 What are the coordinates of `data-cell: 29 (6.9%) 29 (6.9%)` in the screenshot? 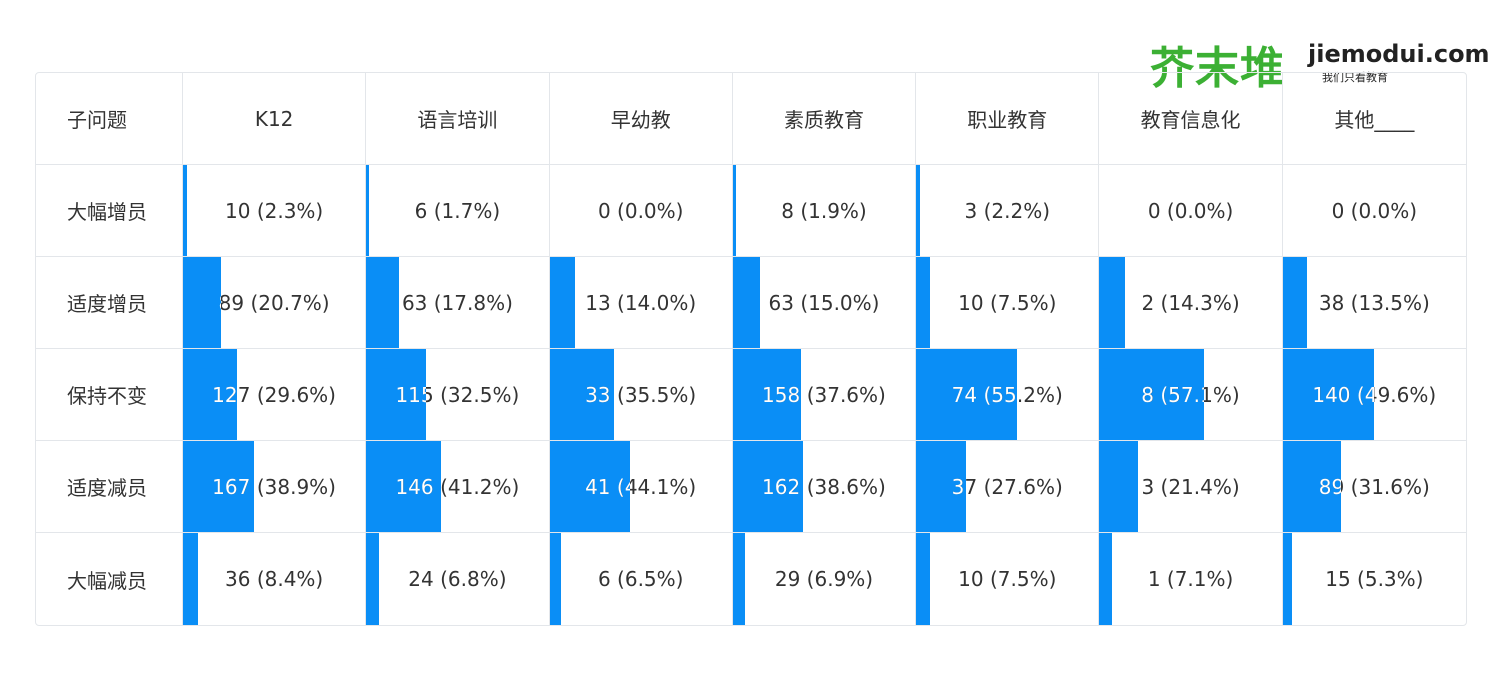 It's located at (824, 579).